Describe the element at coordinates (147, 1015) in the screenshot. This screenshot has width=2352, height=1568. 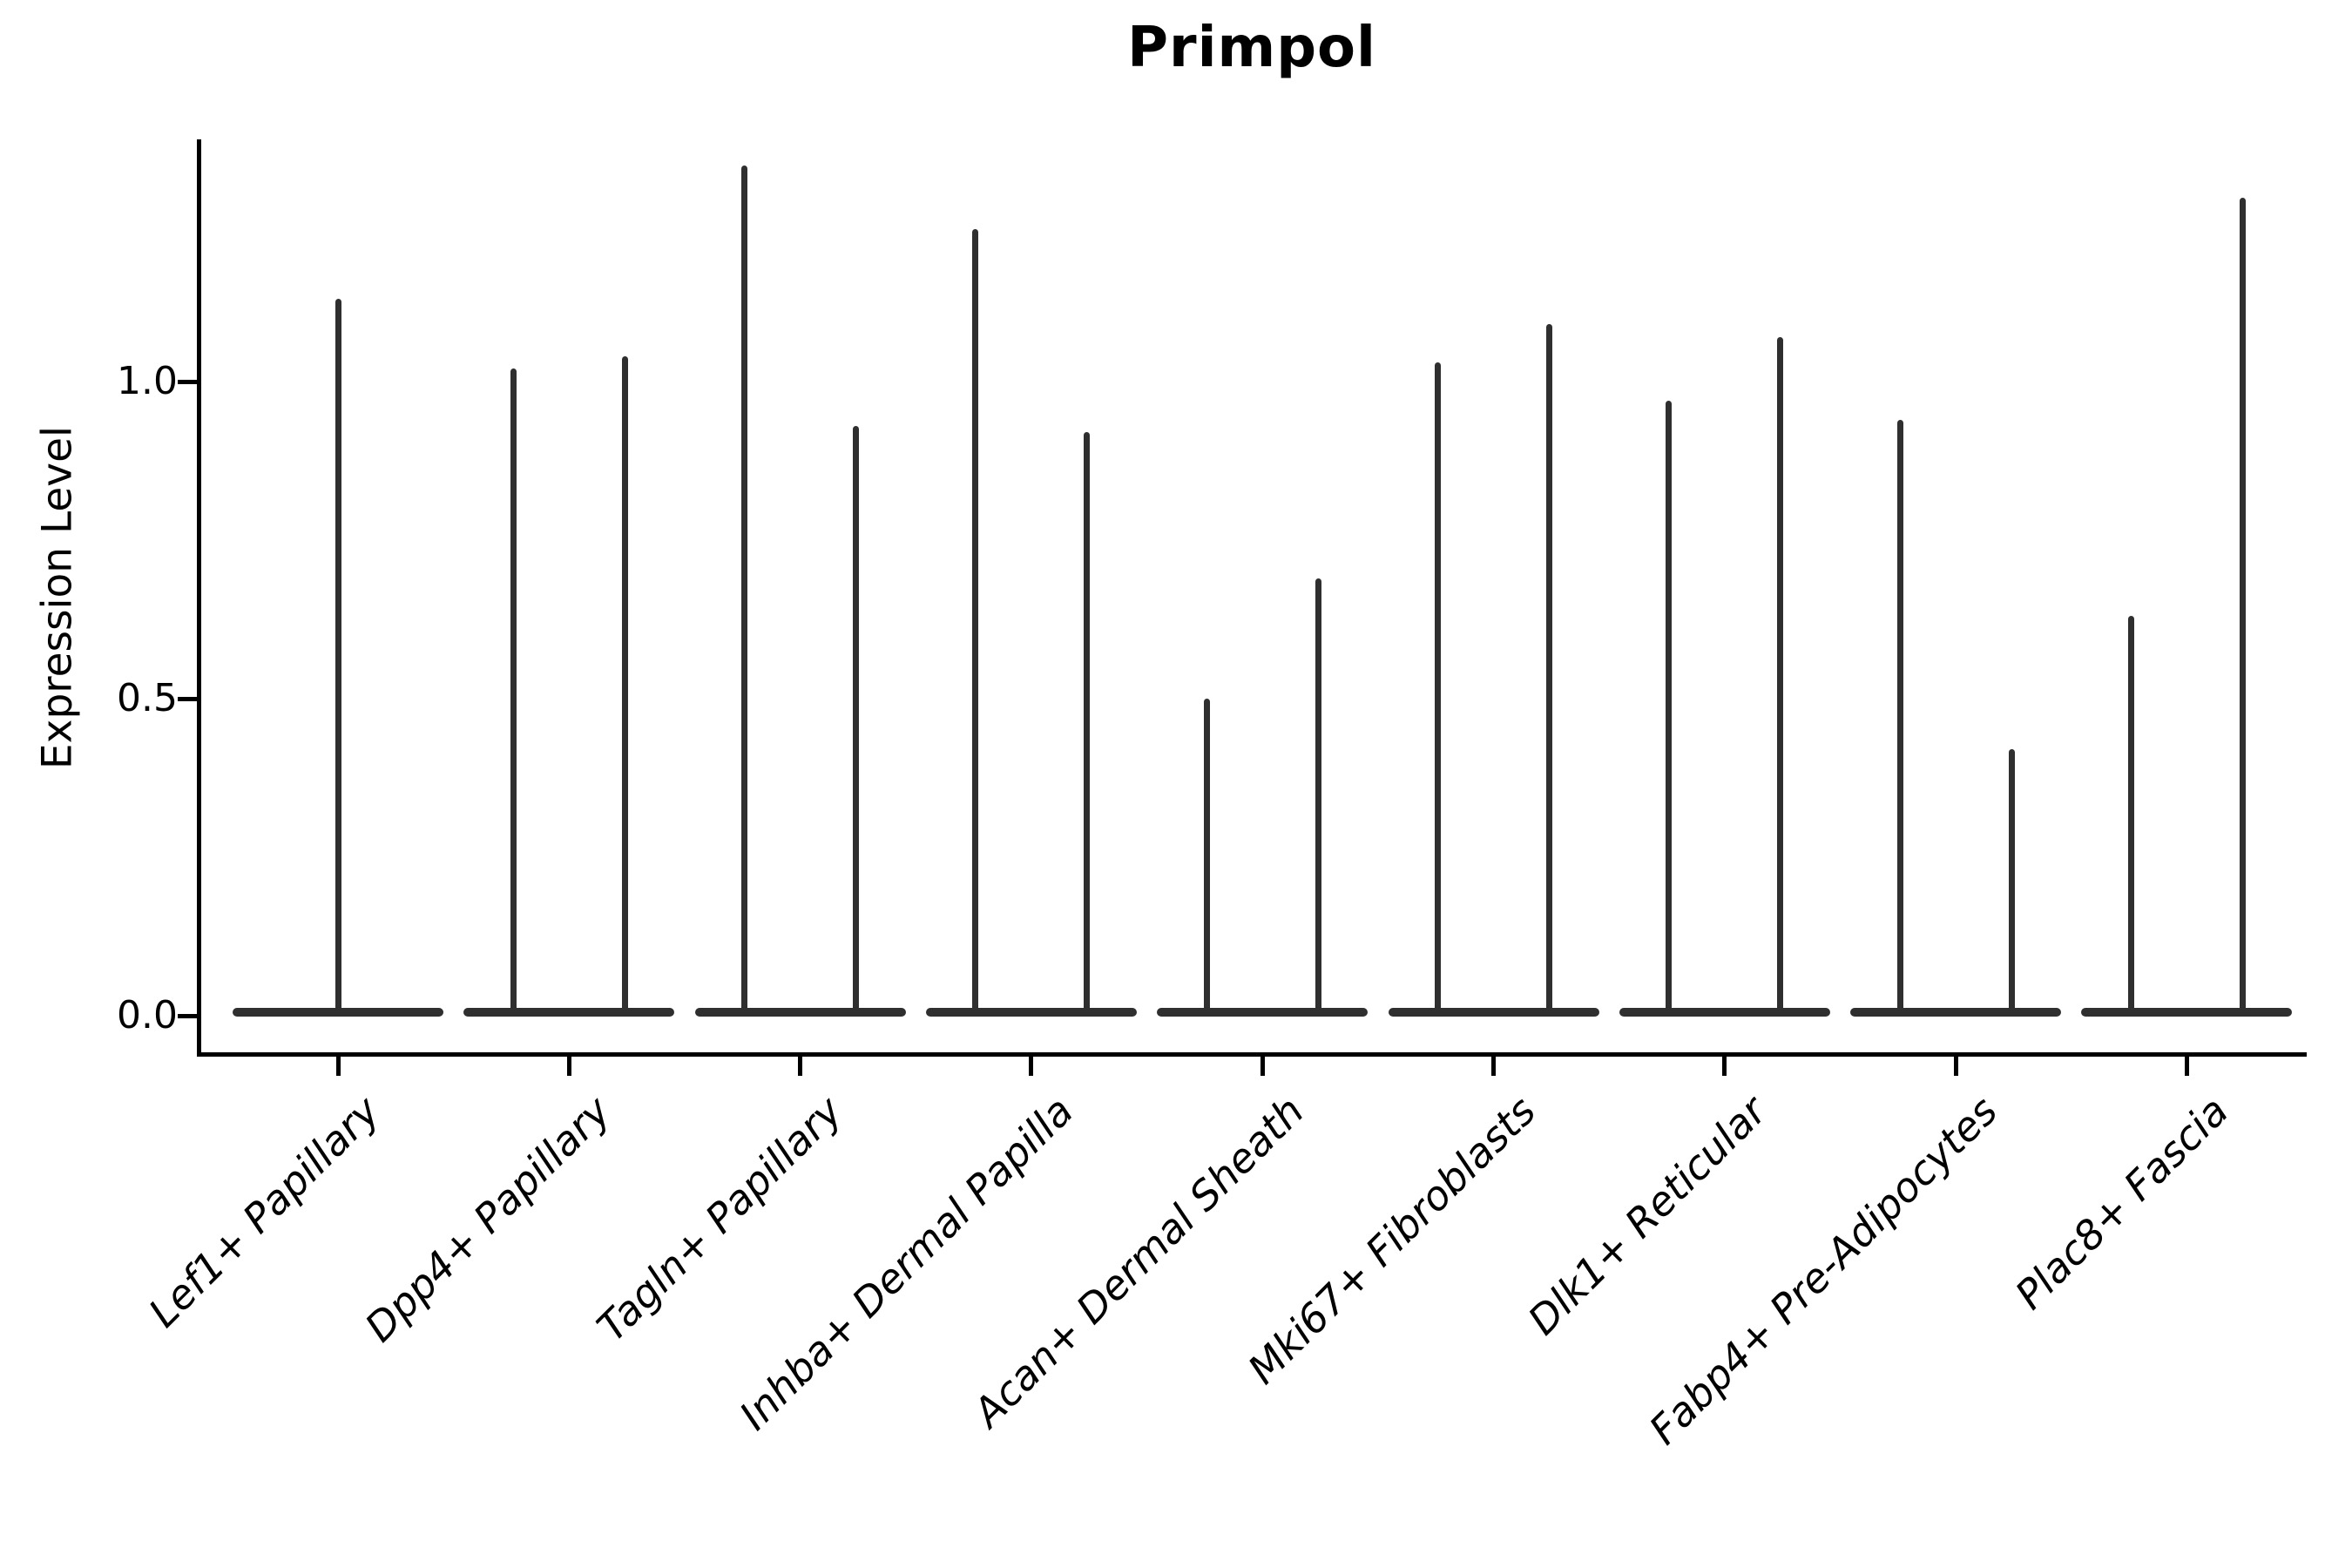
I see `y-tick-label: 0.0` at that location.